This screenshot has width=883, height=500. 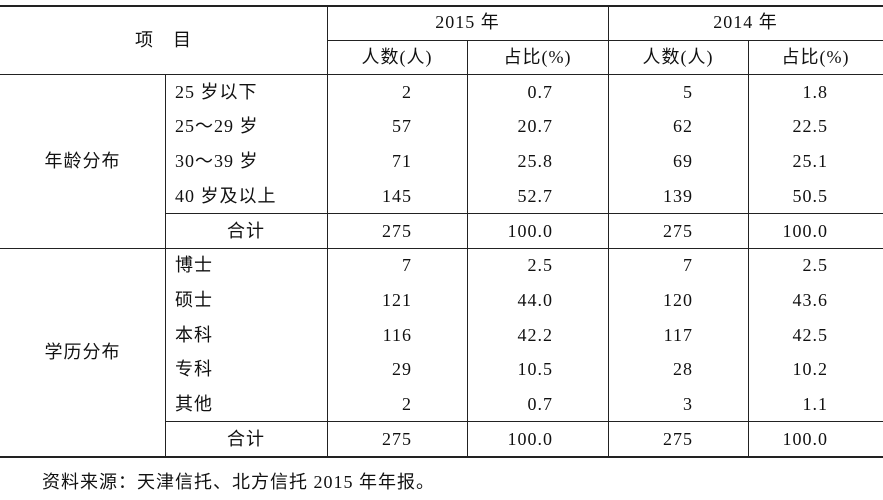 I want to click on cell: 42.2, so click(x=535, y=334).